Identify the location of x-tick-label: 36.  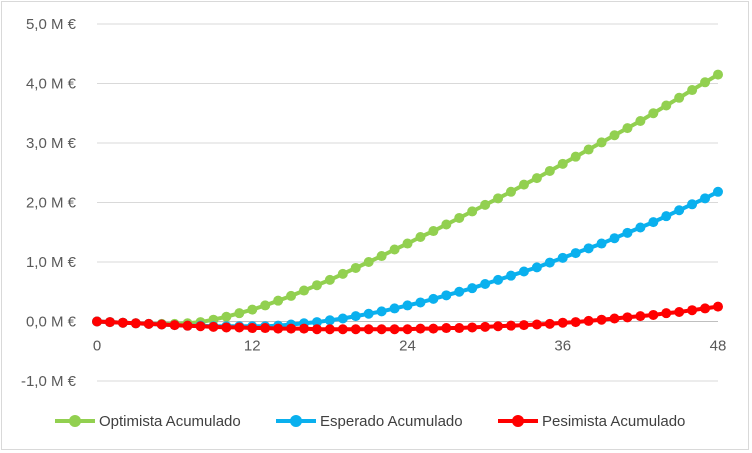
(562, 346).